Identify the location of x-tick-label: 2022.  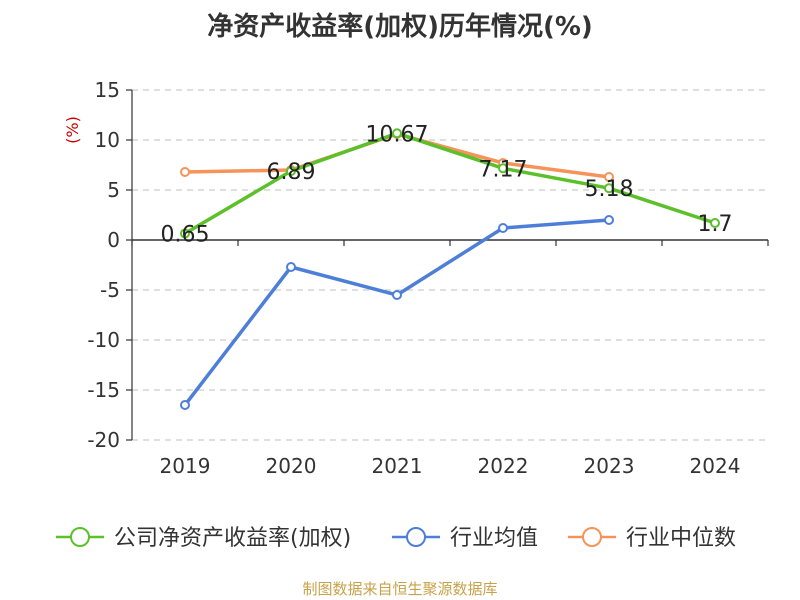
(503, 466).